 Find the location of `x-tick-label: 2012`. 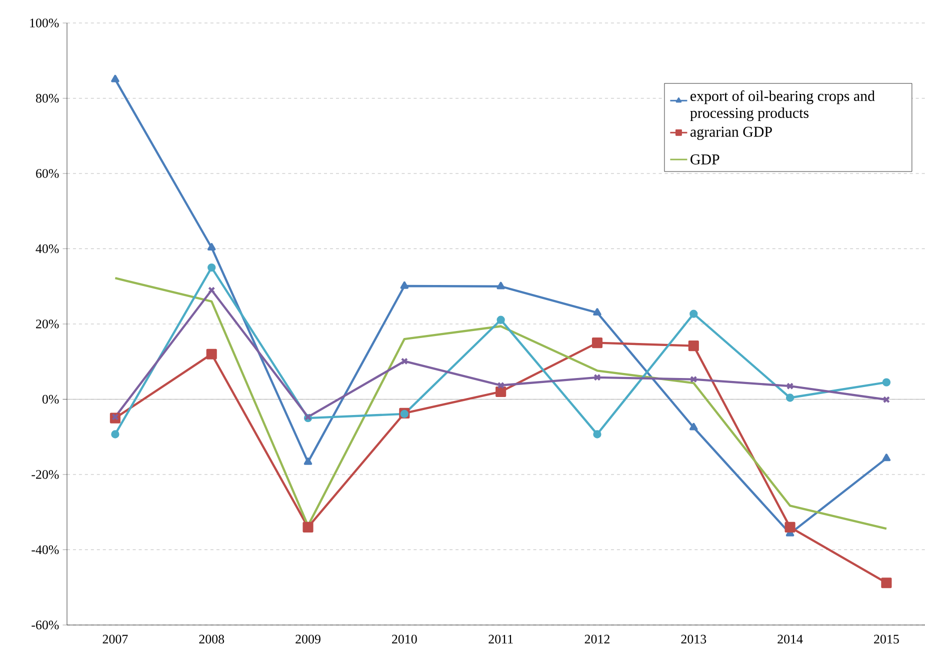

x-tick-label: 2012 is located at coordinates (597, 639).